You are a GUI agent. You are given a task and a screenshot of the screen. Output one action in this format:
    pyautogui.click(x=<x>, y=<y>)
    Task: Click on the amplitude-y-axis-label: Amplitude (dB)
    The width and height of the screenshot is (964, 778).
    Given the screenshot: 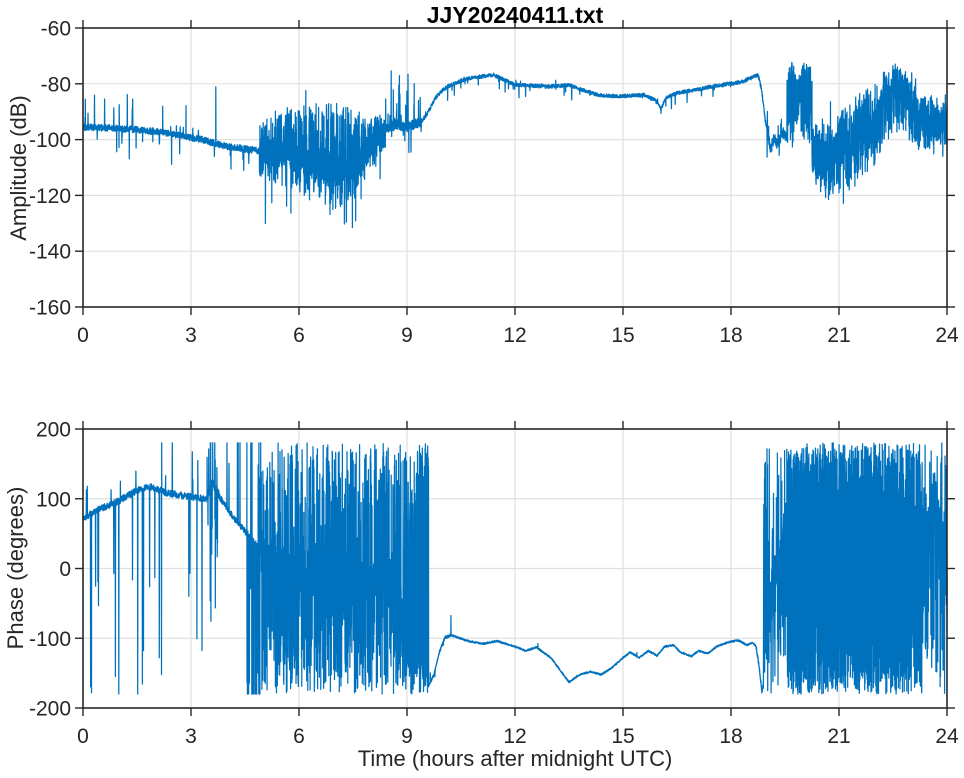 What is the action you would take?
    pyautogui.click(x=18, y=168)
    